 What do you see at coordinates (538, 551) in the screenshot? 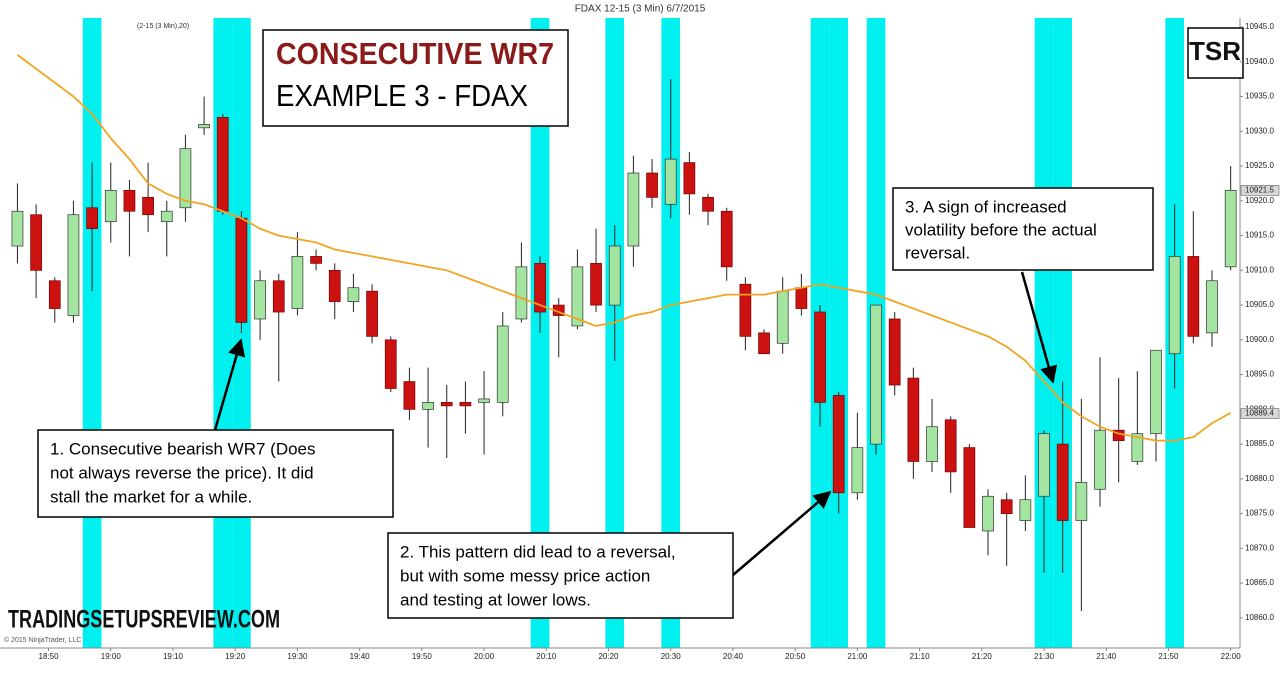
I see `annotation-text: 2. This pattern did lead to a reversal,` at bounding box center [538, 551].